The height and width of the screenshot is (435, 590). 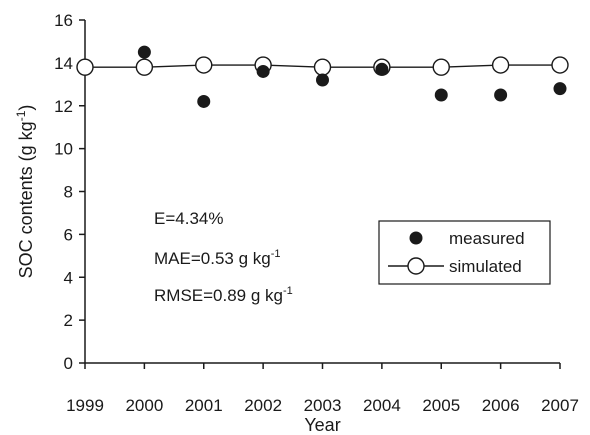 I want to click on x-tick-label: 2004, so click(x=382, y=405).